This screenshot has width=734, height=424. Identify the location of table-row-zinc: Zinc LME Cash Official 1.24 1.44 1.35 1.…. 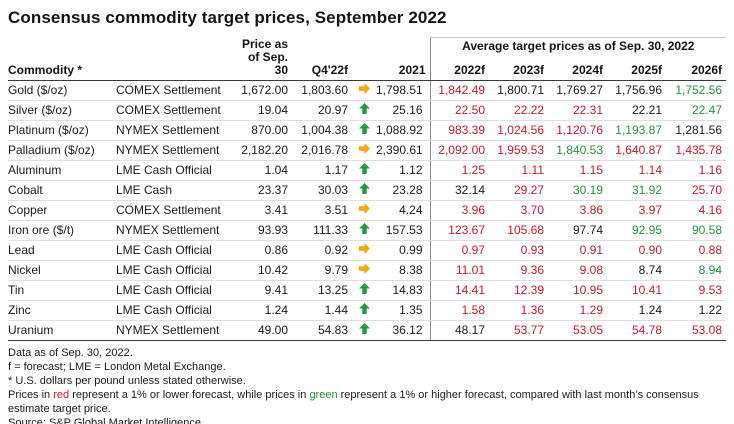
(367, 310).